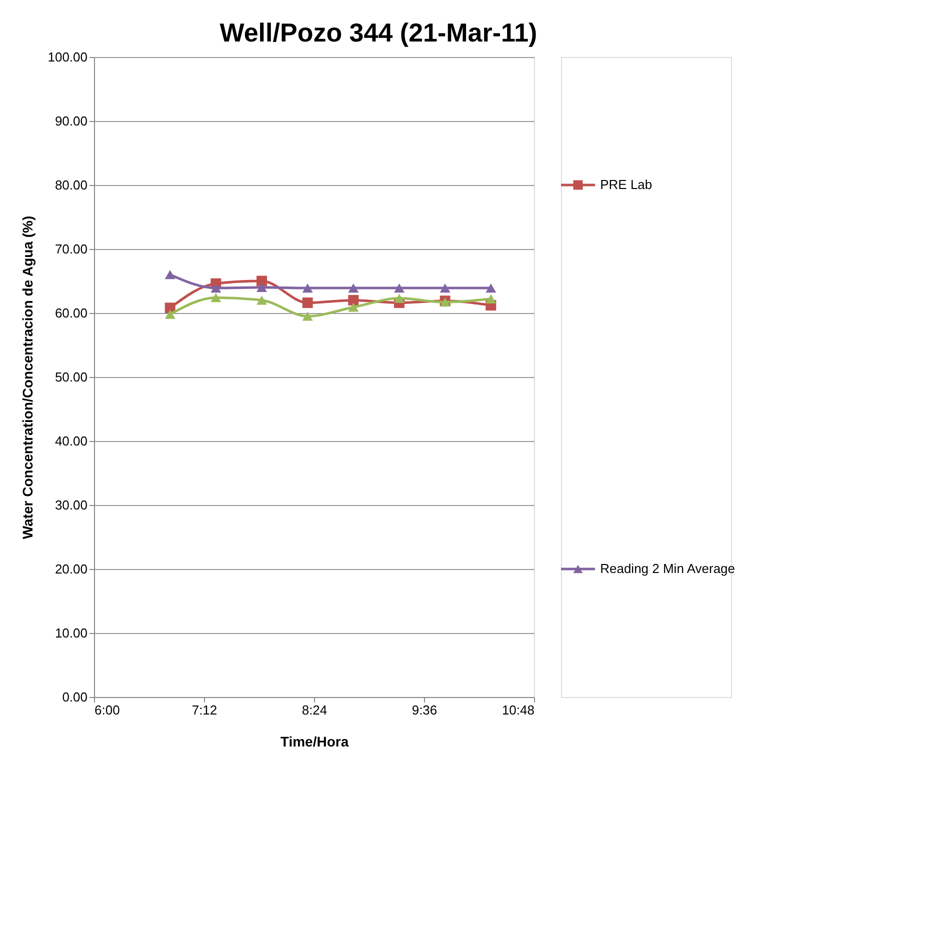 The image size is (952, 926). What do you see at coordinates (71, 313) in the screenshot?
I see `y-tick-label: 60.00` at bounding box center [71, 313].